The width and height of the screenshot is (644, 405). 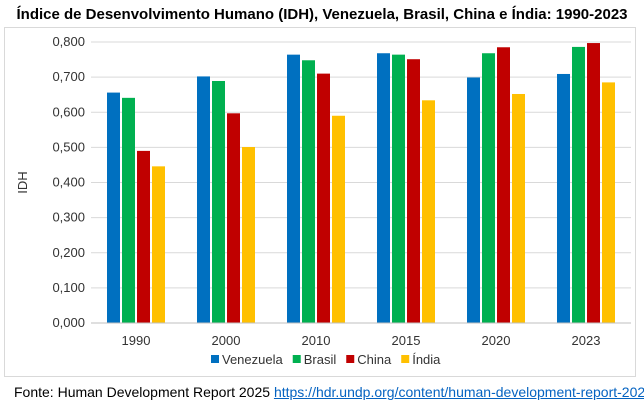 What do you see at coordinates (518, 208) in the screenshot?
I see `bar-índia-2020` at bounding box center [518, 208].